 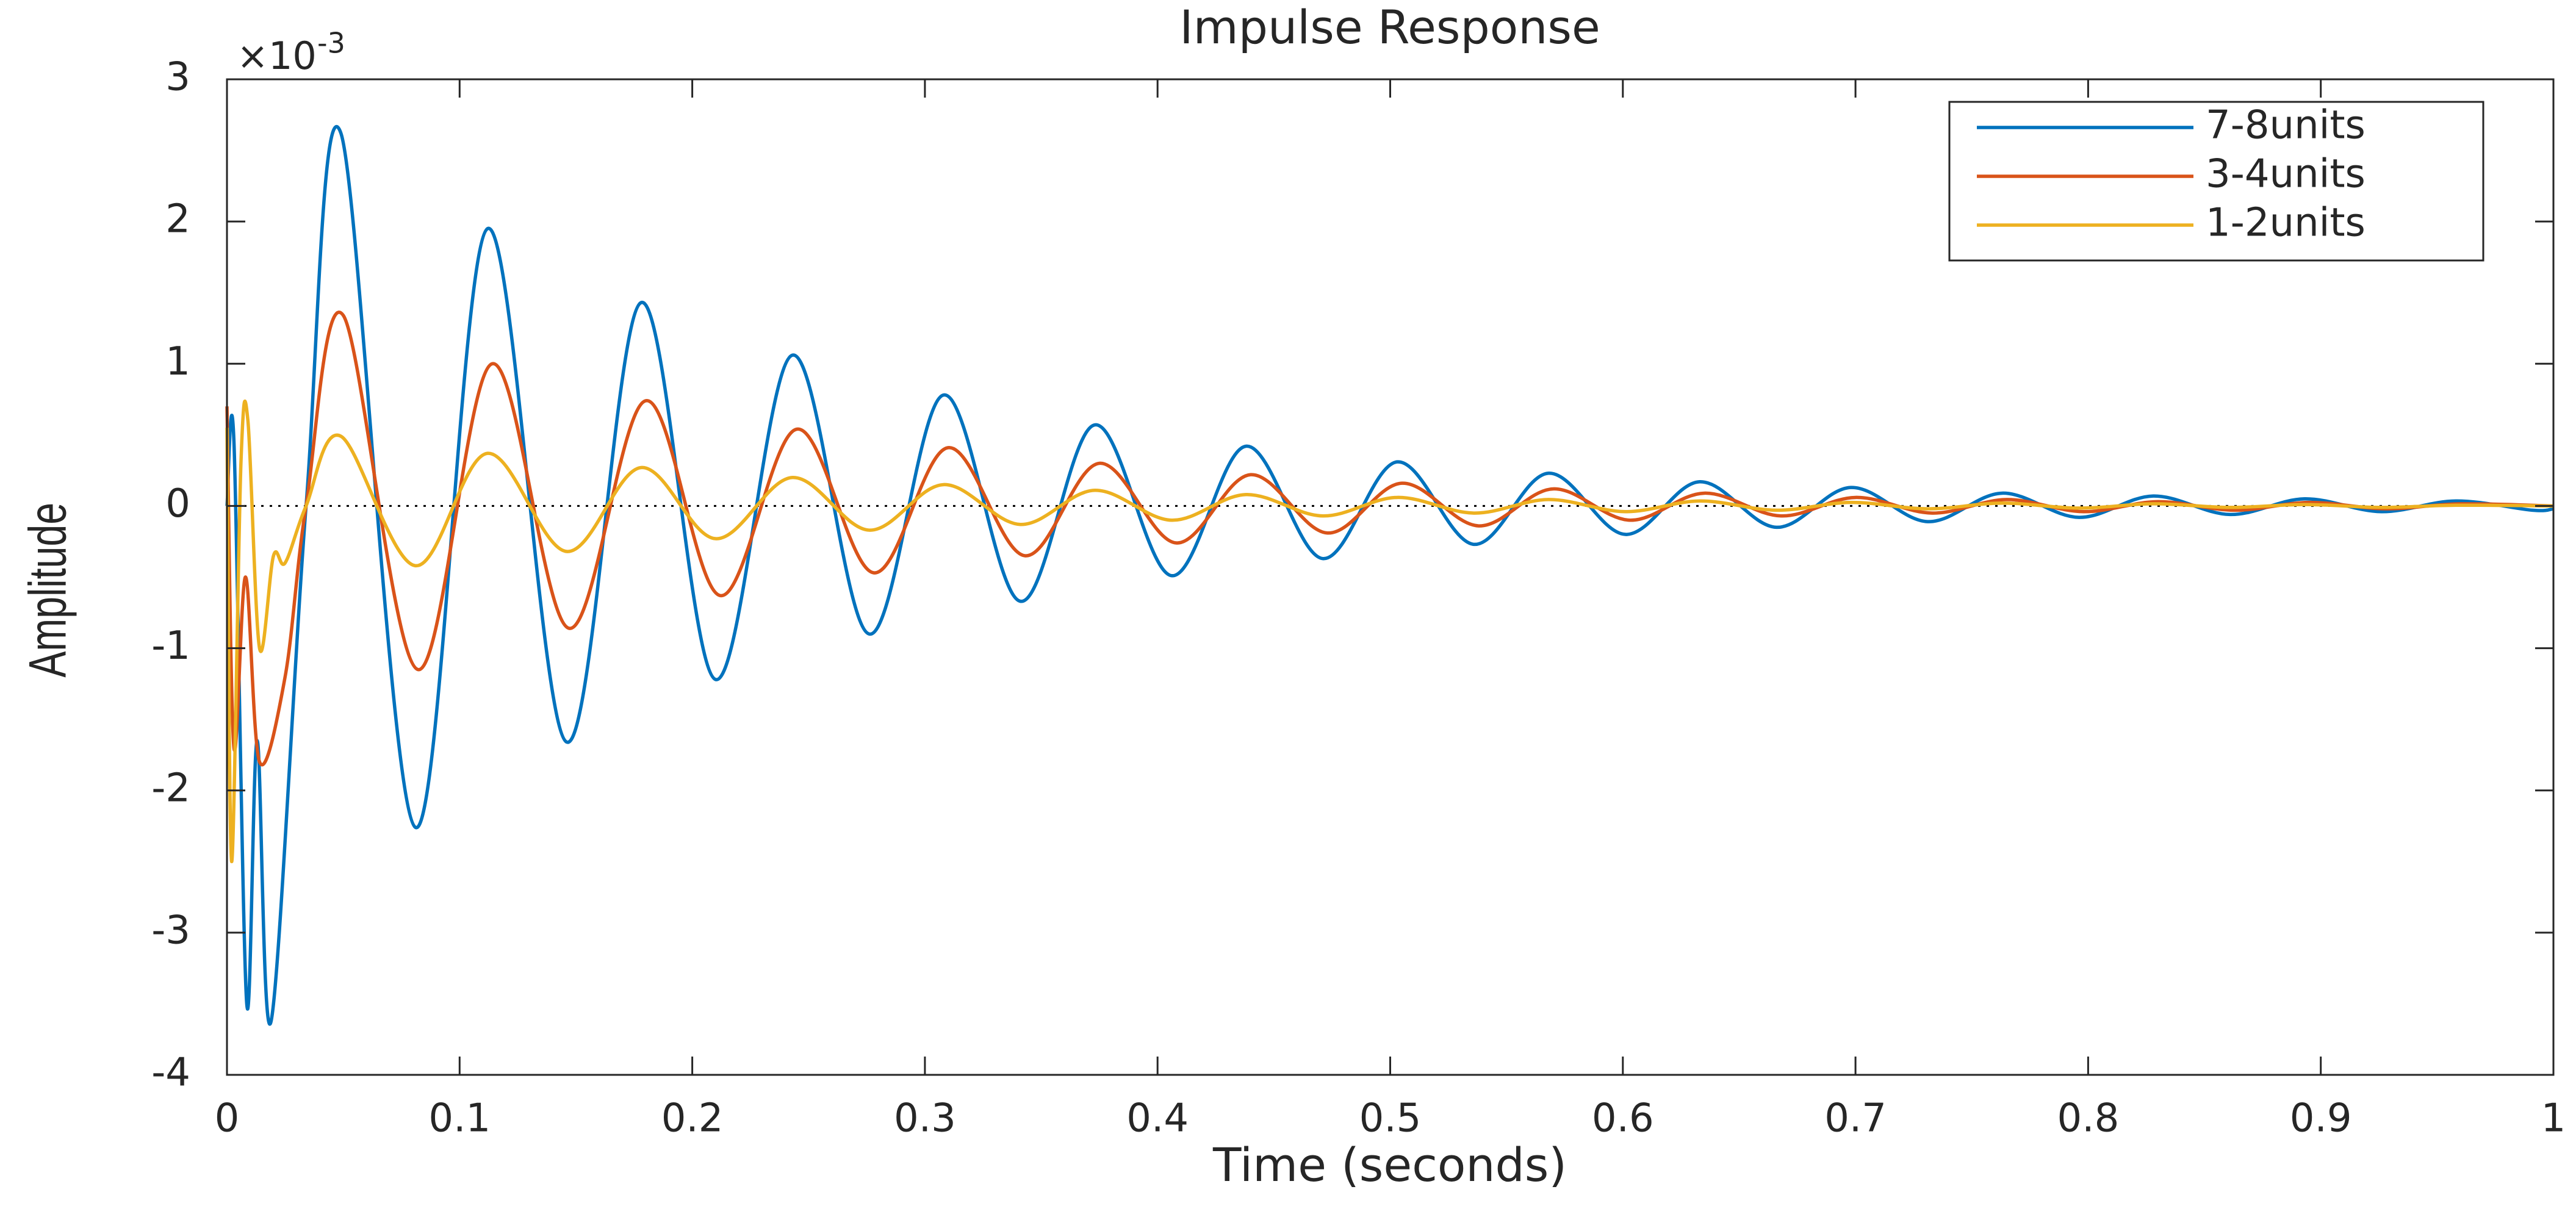 I want to click on x-tick-label: 0.7, so click(x=1855, y=1118).